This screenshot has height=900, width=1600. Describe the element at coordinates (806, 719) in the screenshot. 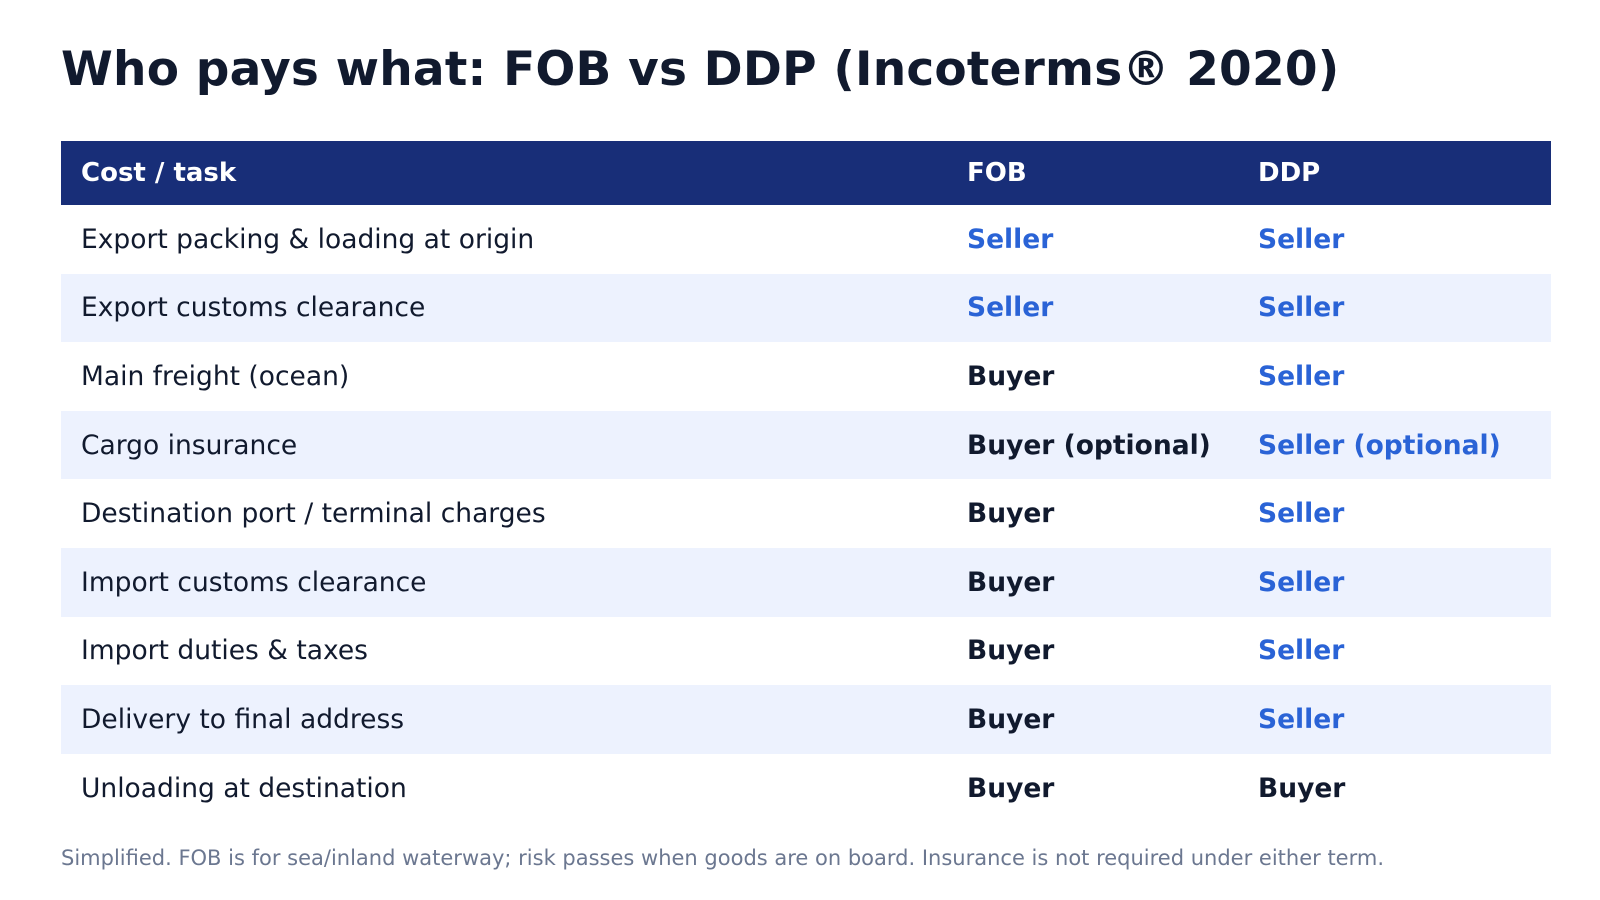

I see `table-row: Delivery to final address Buyer Seller` at that location.